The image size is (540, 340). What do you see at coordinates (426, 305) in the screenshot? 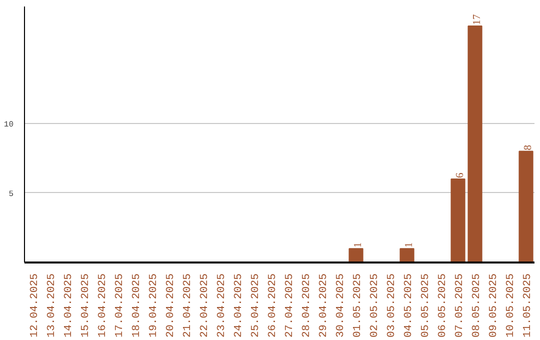
I see `x-tick-label: 05.05.2025` at bounding box center [426, 305].